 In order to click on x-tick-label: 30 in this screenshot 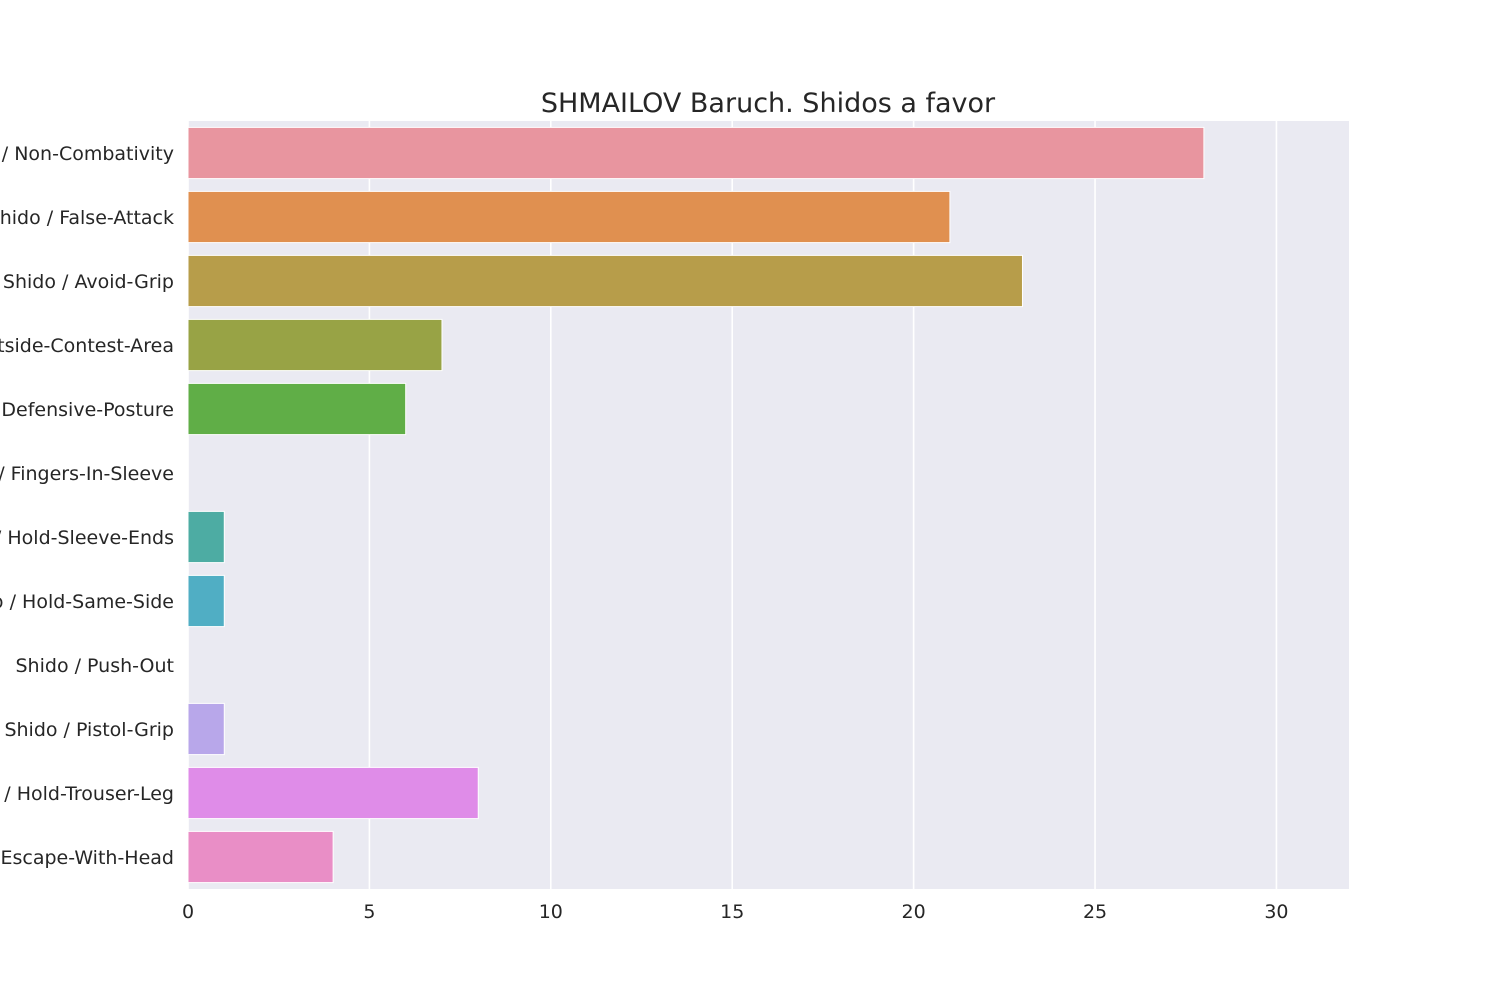, I will do `click(1276, 912)`.